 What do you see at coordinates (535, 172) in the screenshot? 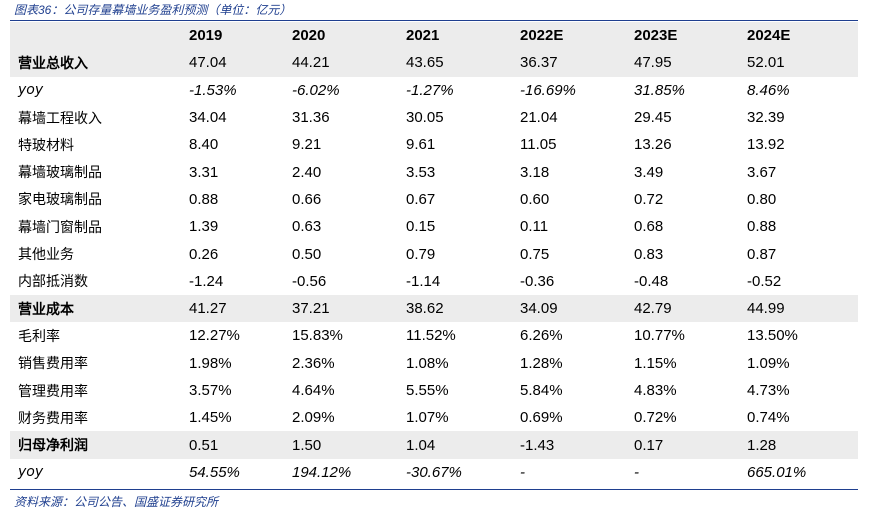
I see `table-cell: 3.18` at bounding box center [535, 172].